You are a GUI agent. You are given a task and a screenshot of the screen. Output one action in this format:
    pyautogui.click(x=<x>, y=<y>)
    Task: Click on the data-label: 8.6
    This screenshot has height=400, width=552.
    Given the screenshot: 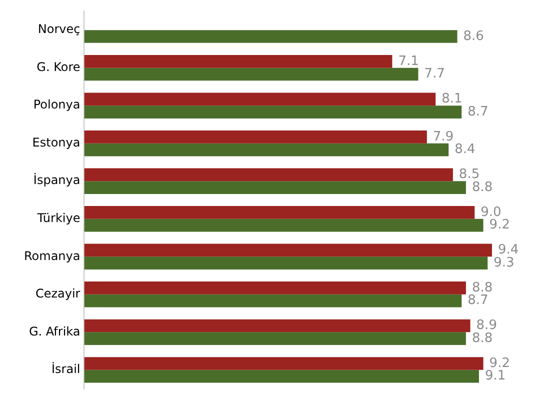 What is the action you would take?
    pyautogui.click(x=473, y=36)
    